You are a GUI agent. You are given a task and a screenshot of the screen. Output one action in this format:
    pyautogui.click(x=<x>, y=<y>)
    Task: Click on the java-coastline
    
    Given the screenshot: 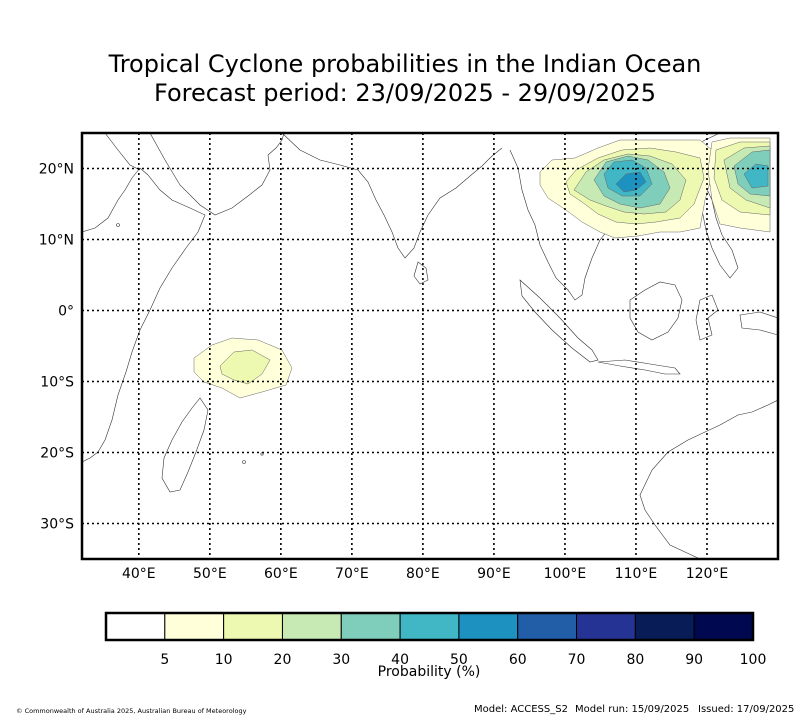 What is the action you would take?
    pyautogui.click(x=639, y=367)
    